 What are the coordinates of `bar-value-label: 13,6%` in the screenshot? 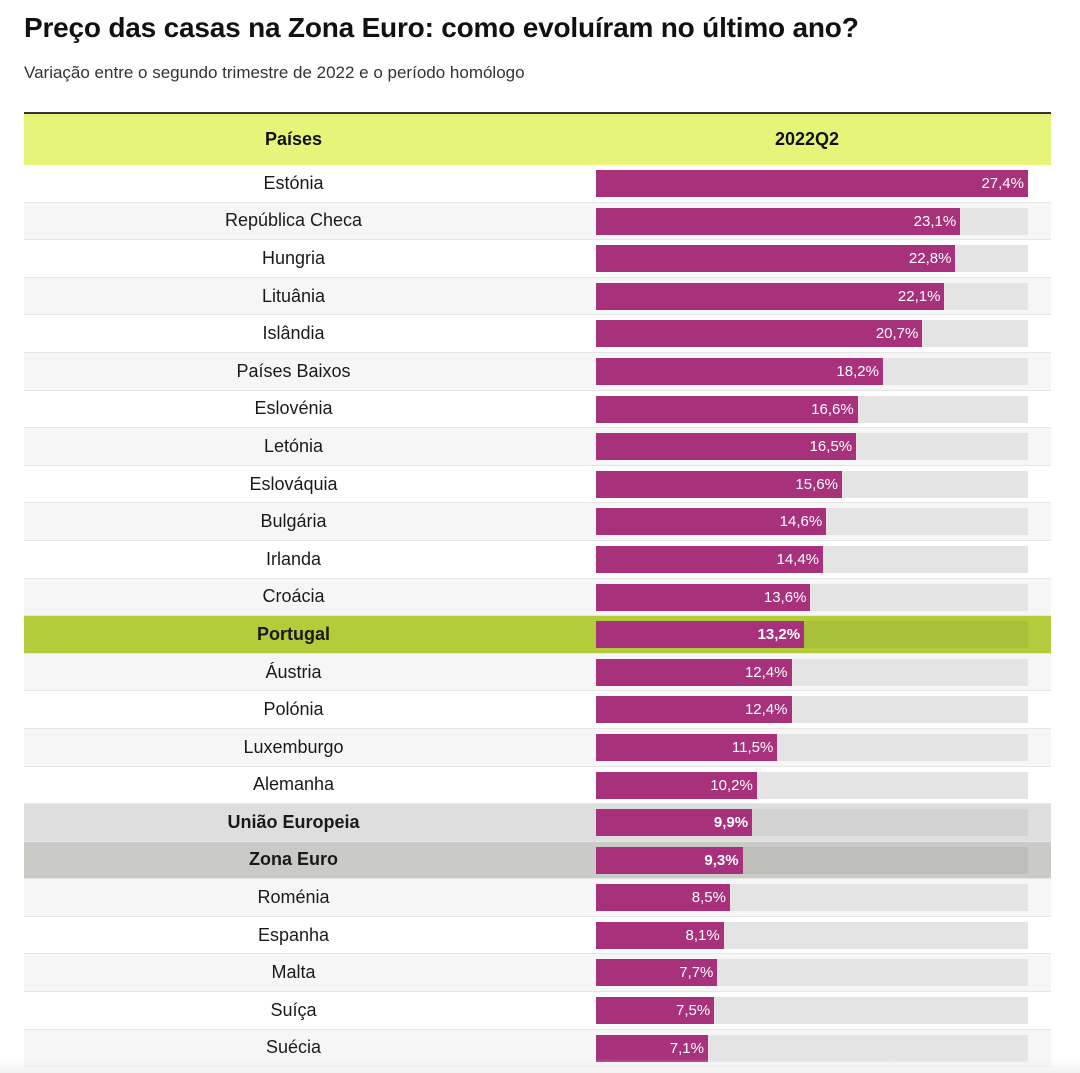 It's located at (785, 597).